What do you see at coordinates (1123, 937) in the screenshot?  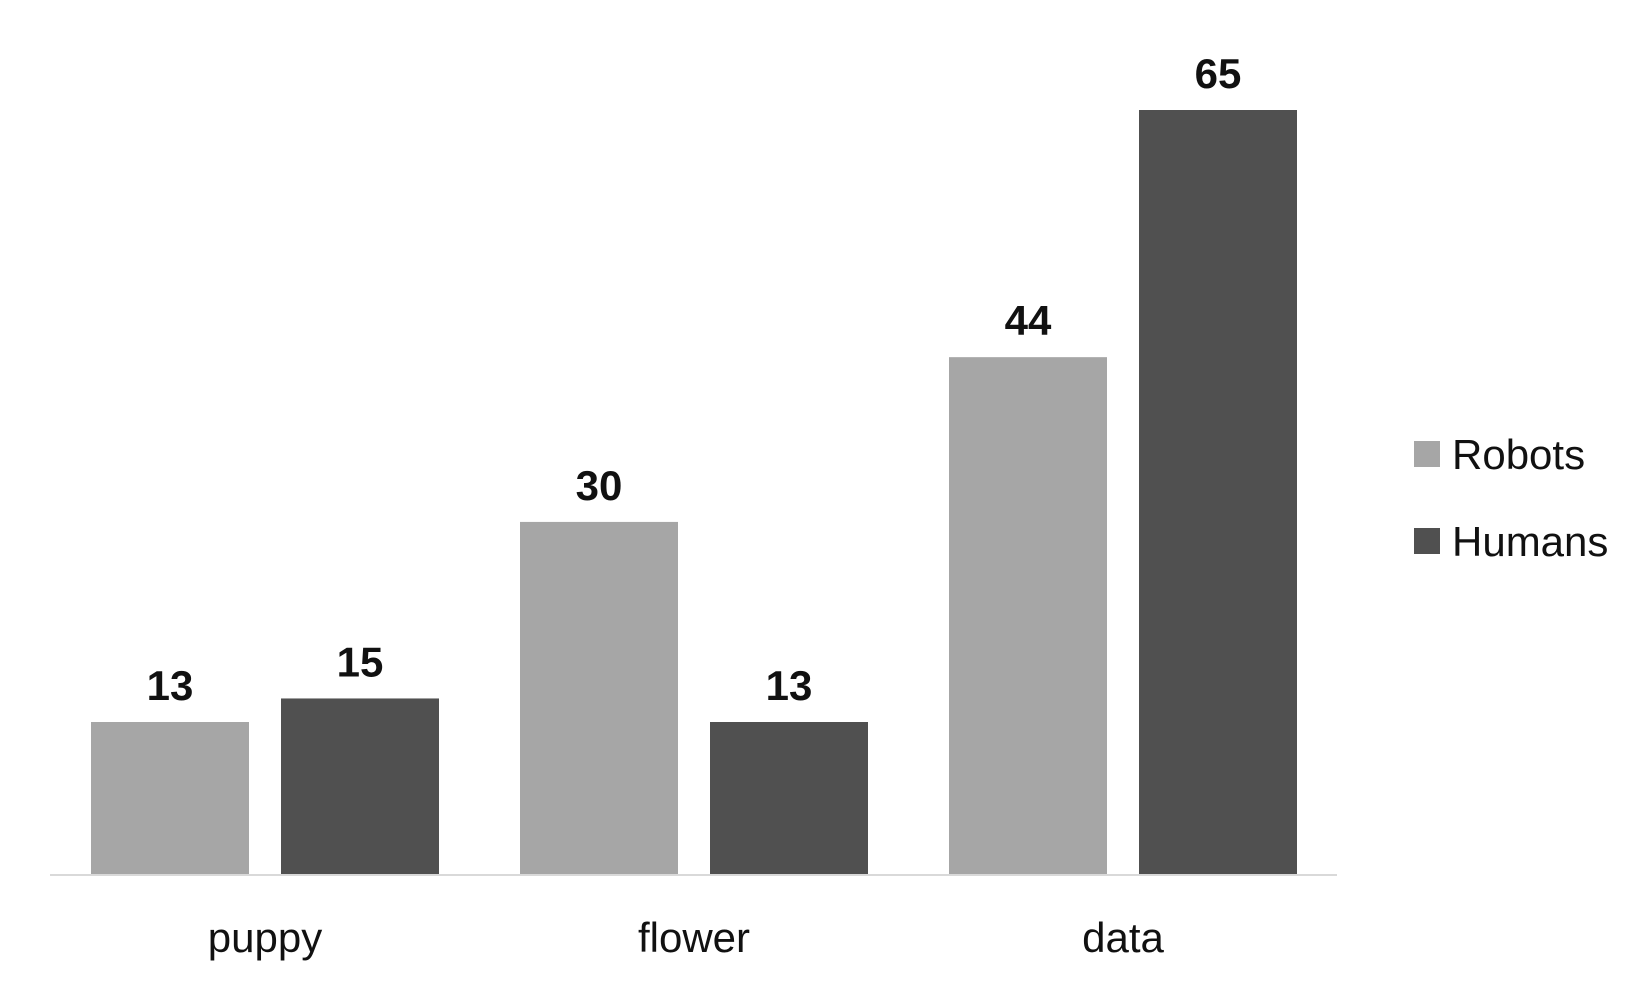 I see `category-label-data: data` at bounding box center [1123, 937].